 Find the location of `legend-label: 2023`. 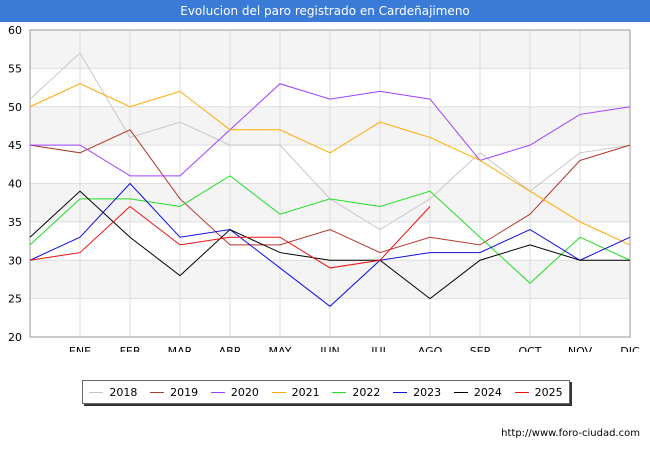

legend-label: 2023 is located at coordinates (427, 392).